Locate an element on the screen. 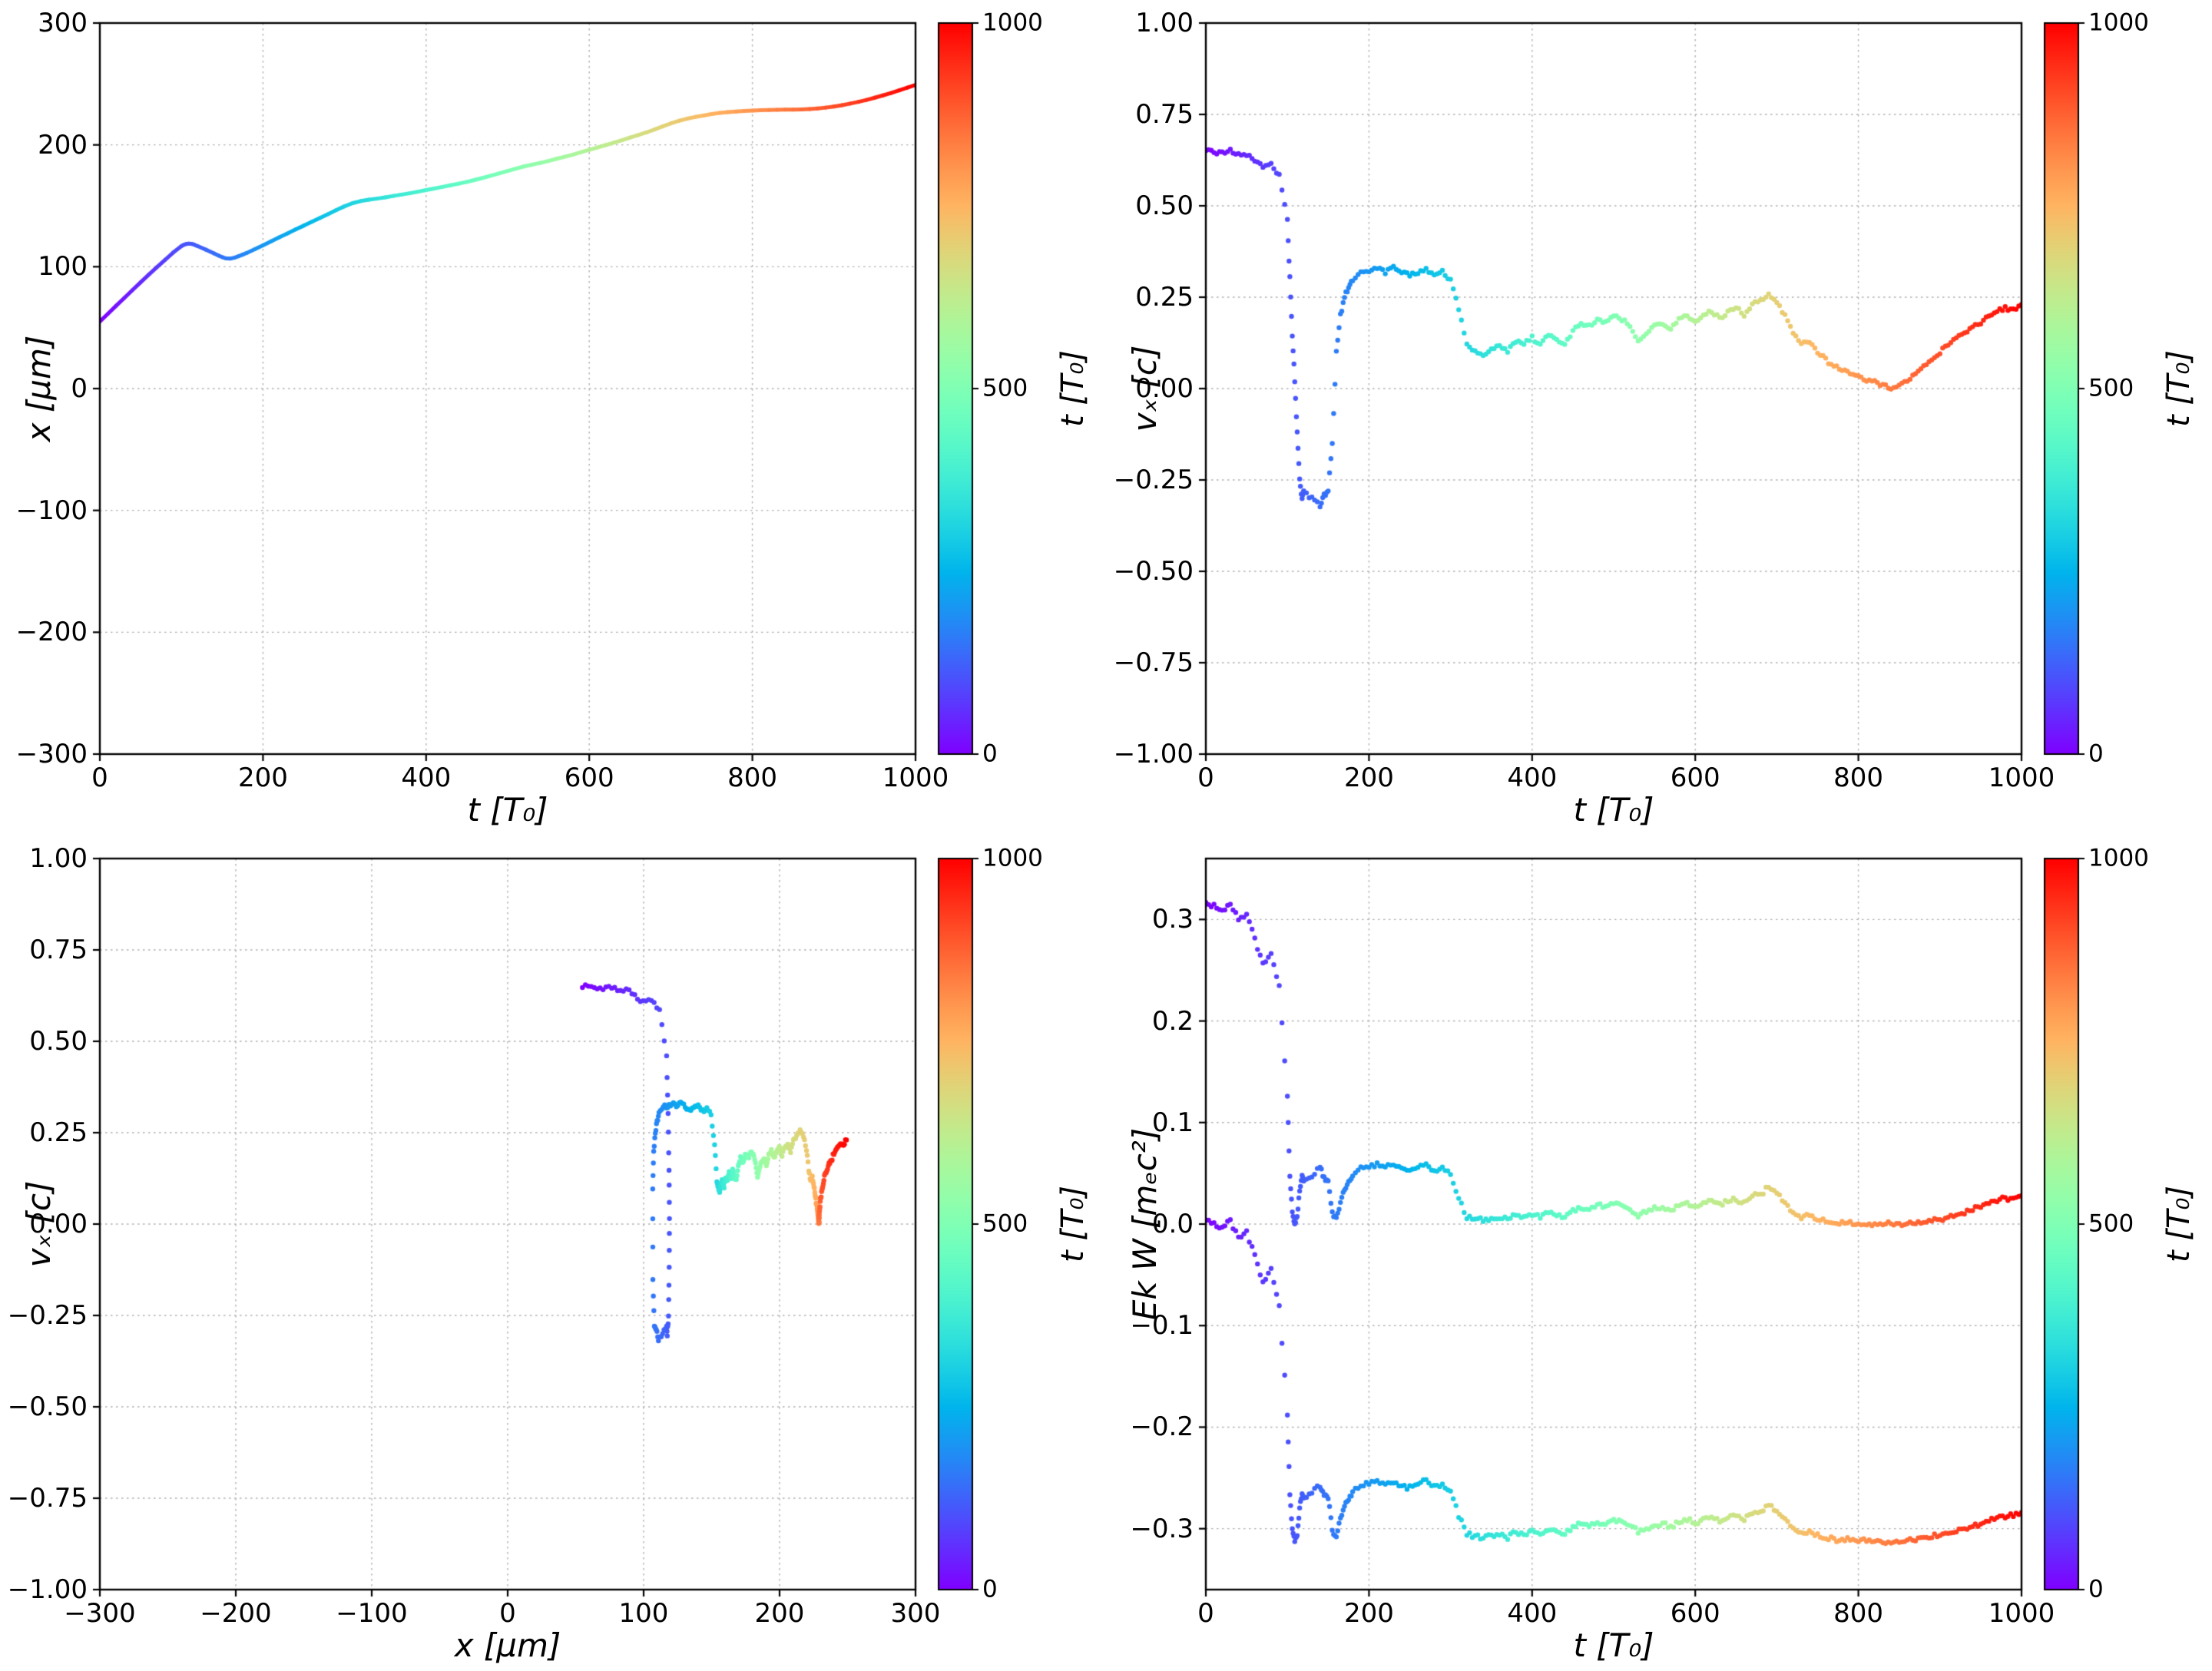 The width and height of the screenshot is (2212, 1671). x-tick-label: 100 is located at coordinates (643, 1613).